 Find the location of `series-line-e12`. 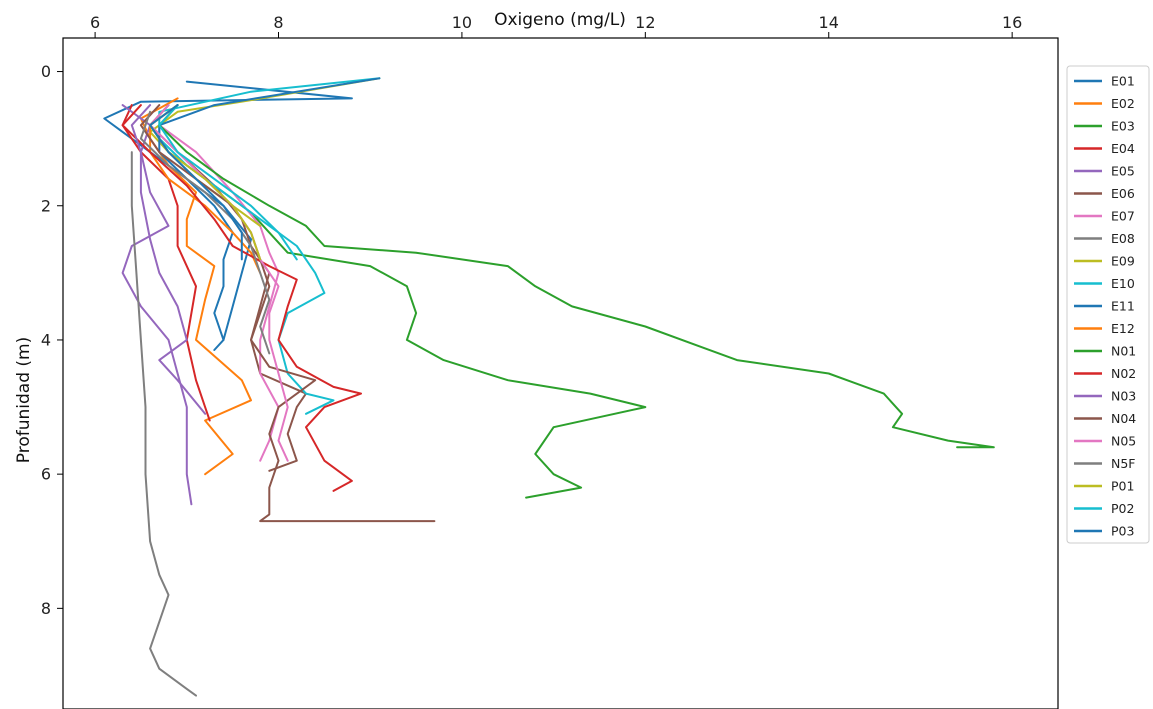

series-line-e12 is located at coordinates (205, 189).